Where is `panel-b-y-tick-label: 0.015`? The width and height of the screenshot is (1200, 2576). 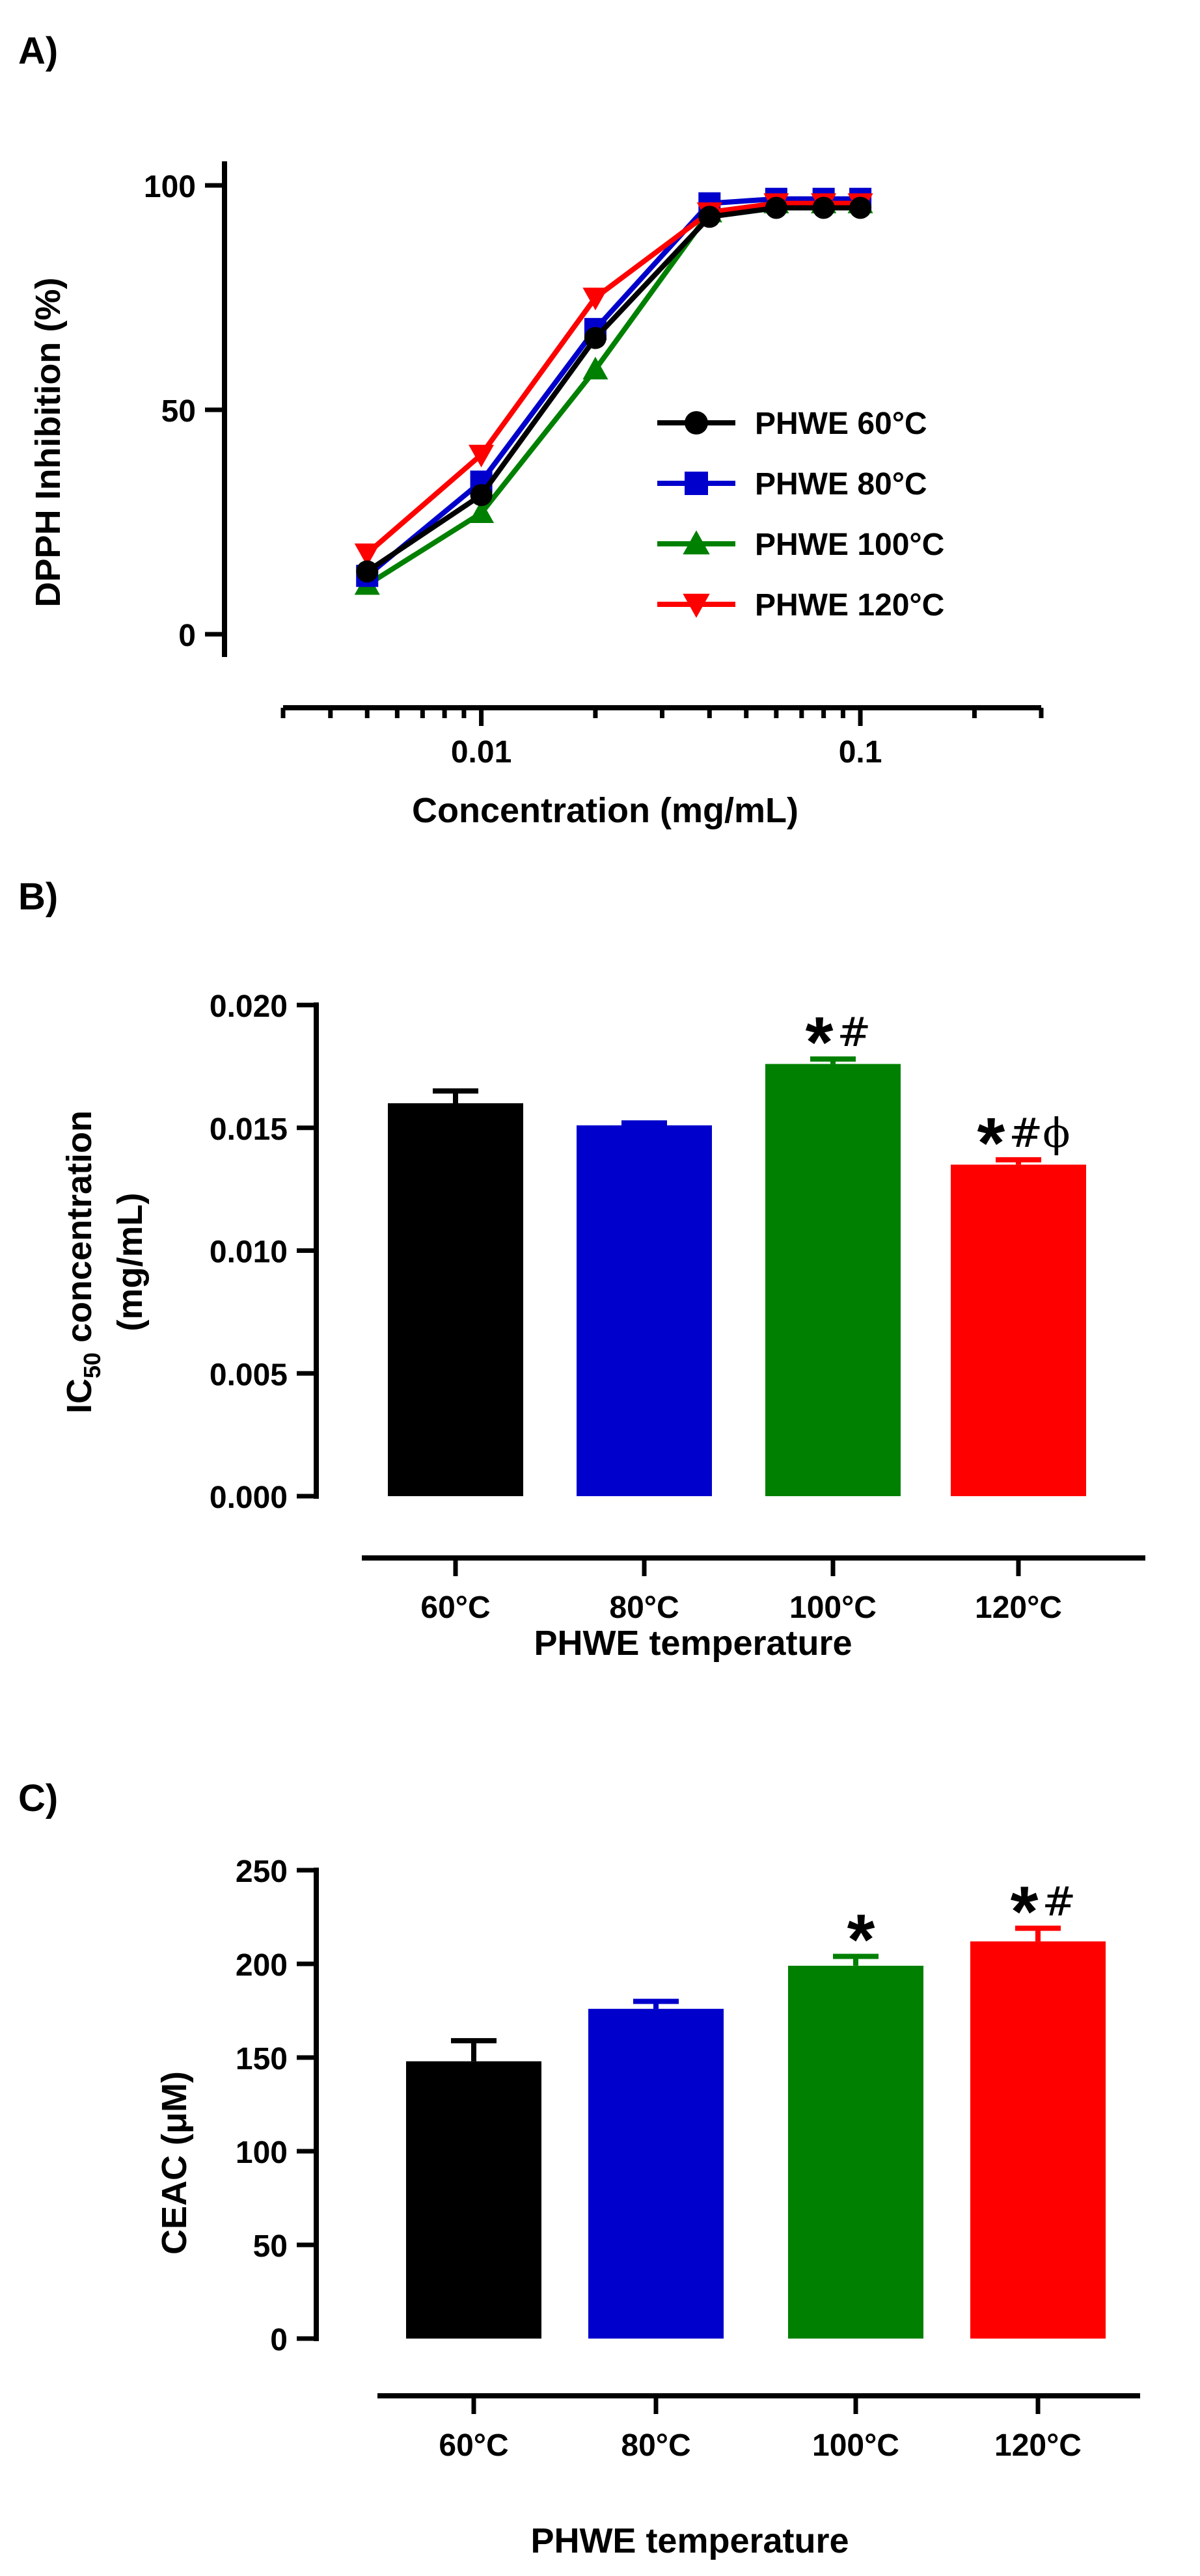 panel-b-y-tick-label: 0.015 is located at coordinates (249, 1129).